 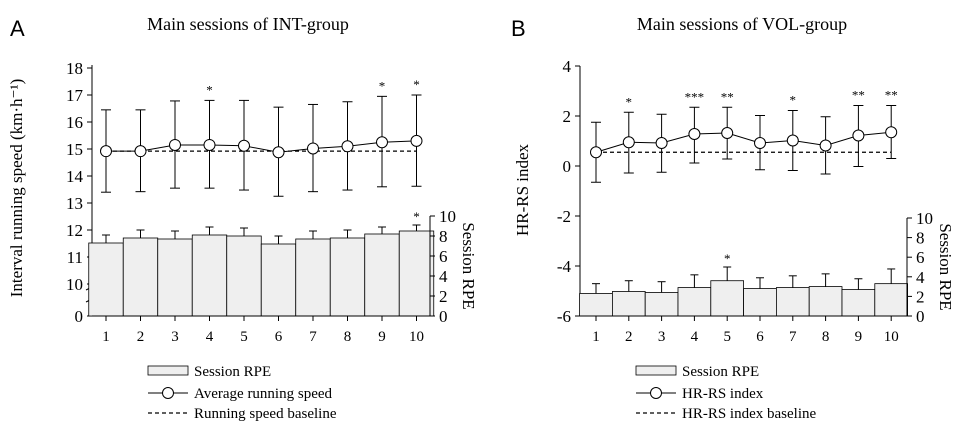 I want to click on panel-a-letter: A, so click(x=17, y=28).